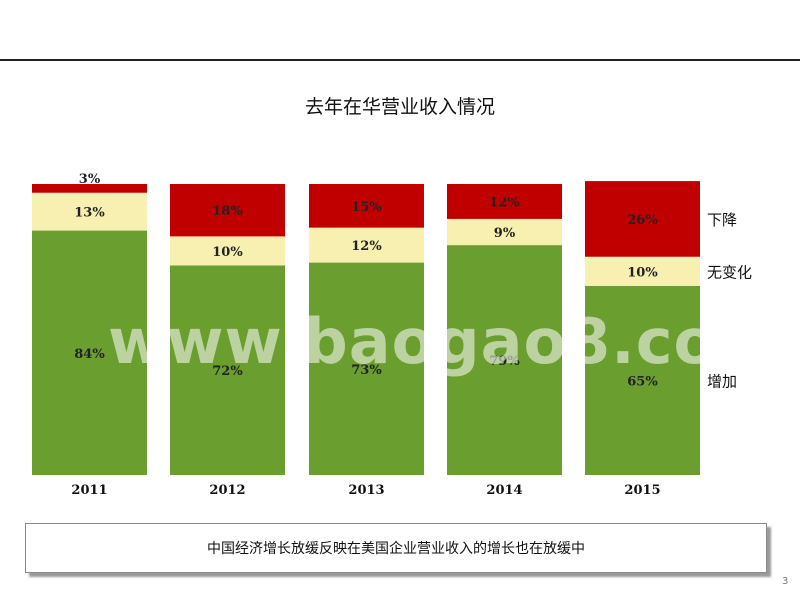  I want to click on x-tick-label-2015: 2015, so click(642, 490).